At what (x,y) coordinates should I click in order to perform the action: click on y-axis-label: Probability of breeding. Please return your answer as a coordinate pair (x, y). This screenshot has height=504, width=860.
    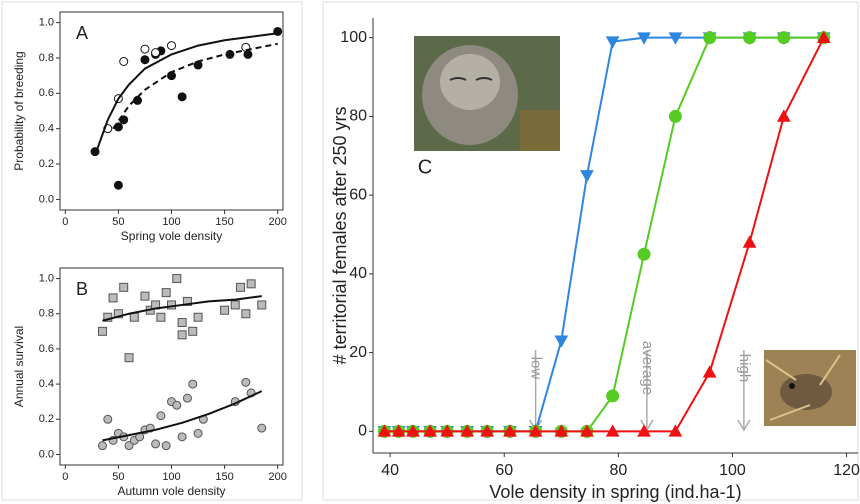
    Looking at the image, I should click on (19, 110).